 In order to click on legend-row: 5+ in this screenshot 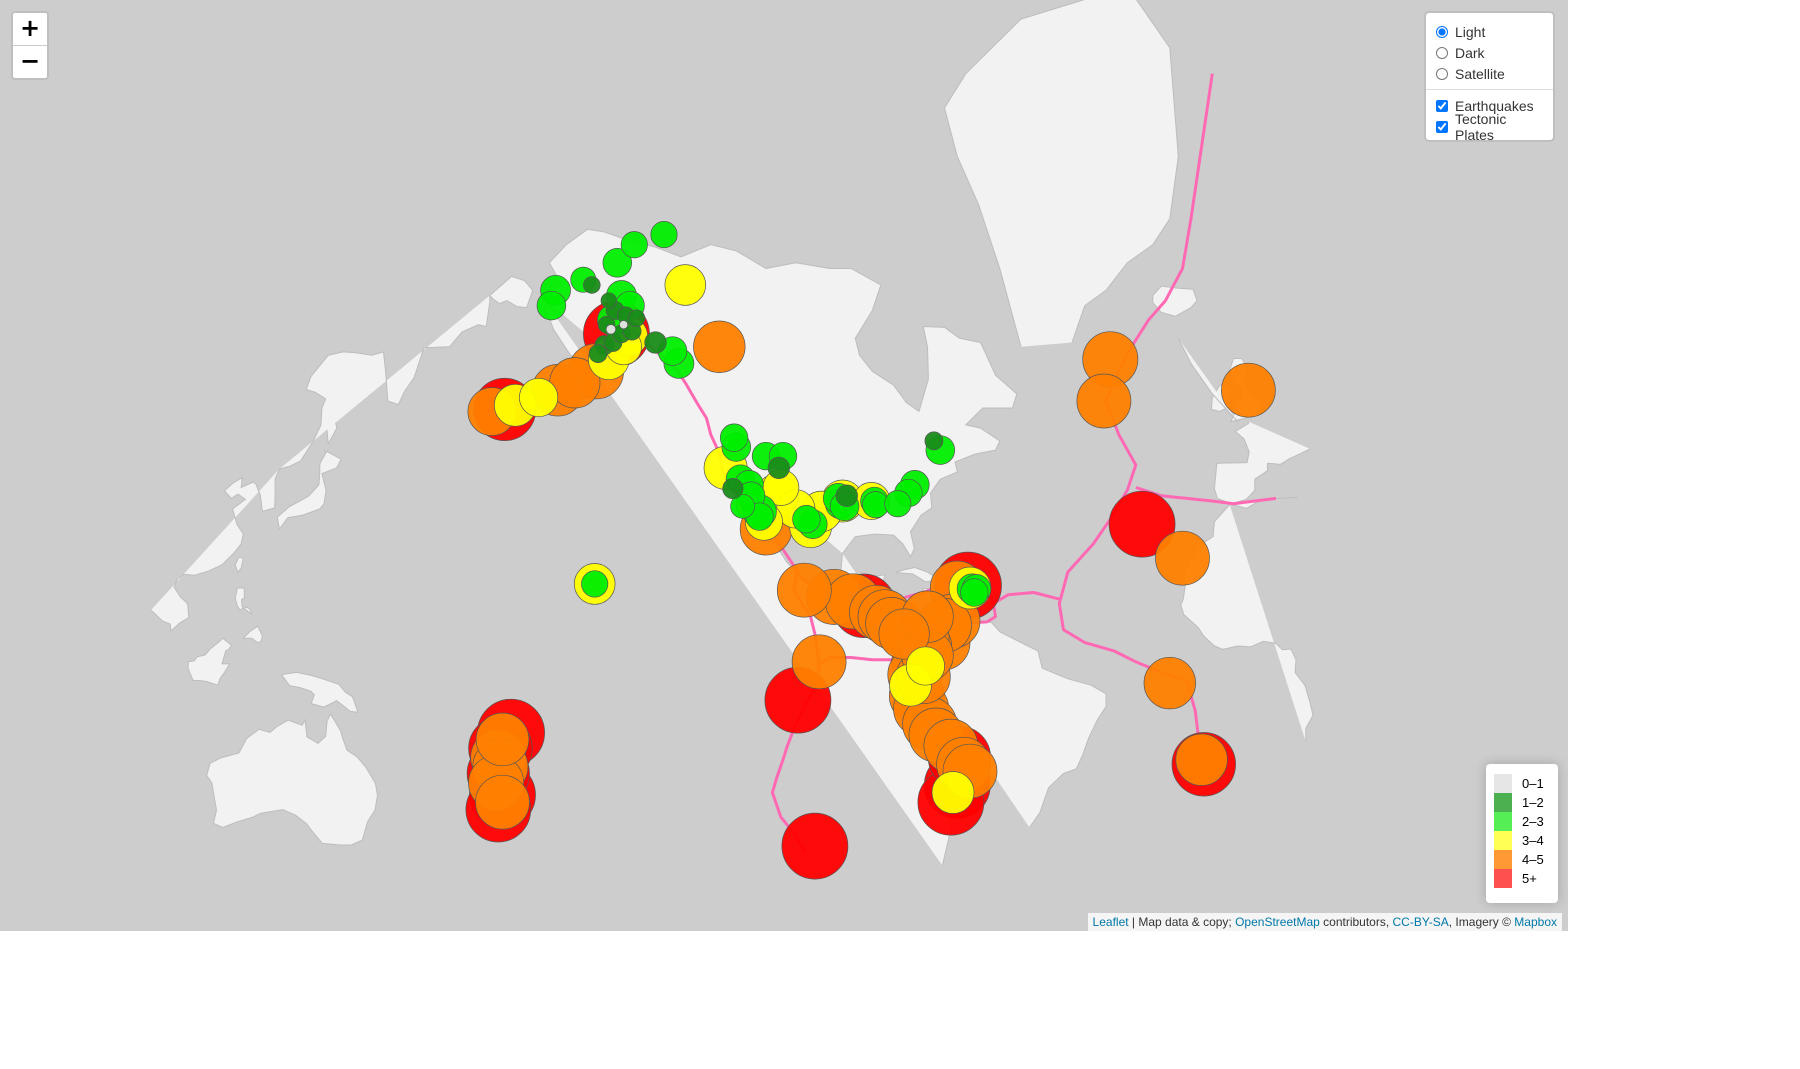, I will do `click(1522, 878)`.